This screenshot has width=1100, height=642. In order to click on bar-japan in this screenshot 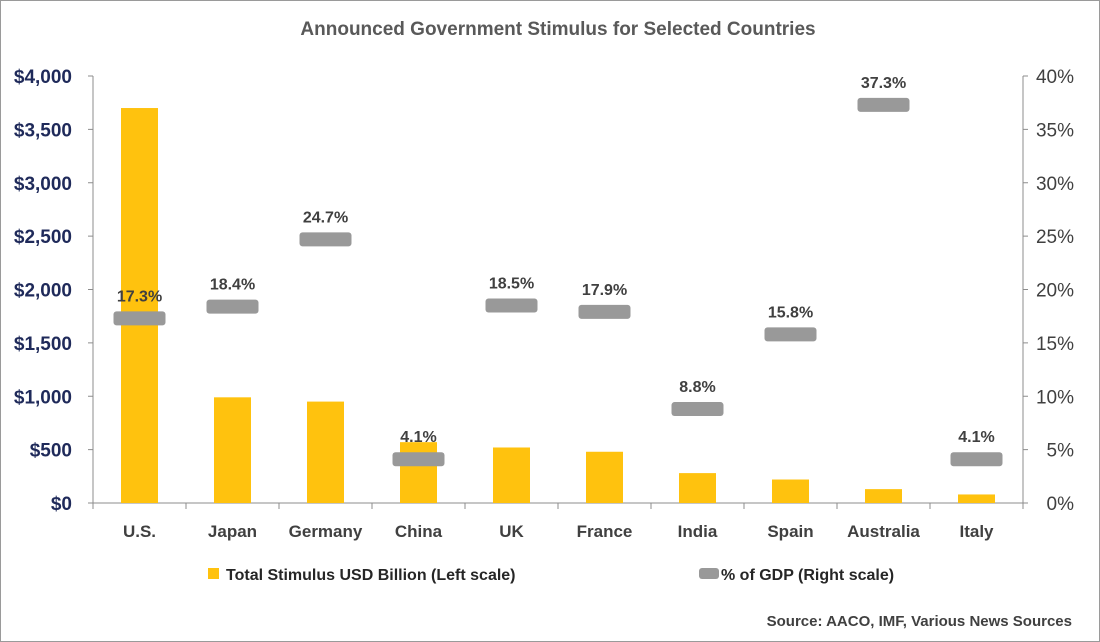, I will do `click(232, 450)`.